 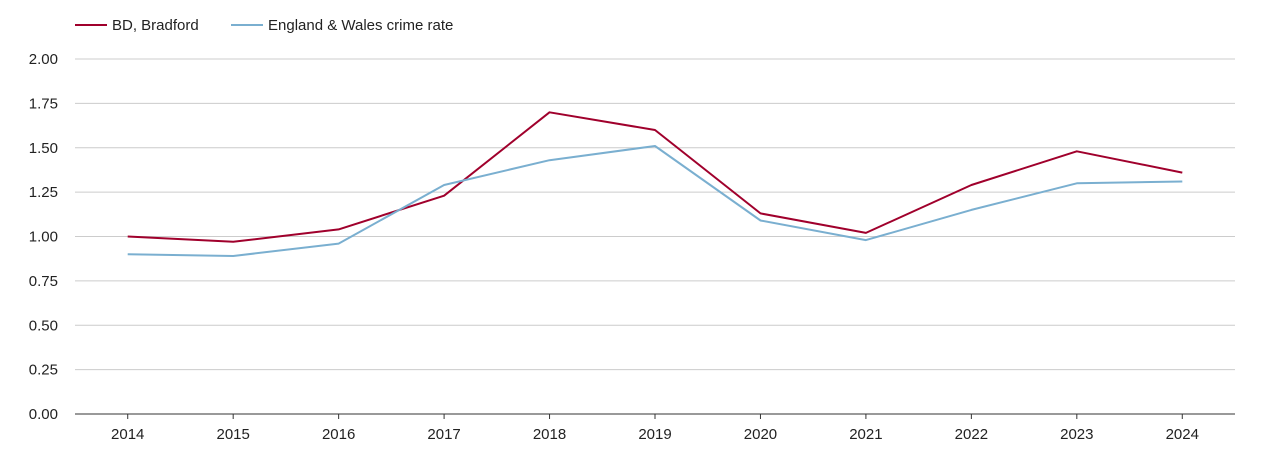 I want to click on y-tick-label: 1.00, so click(x=43, y=237).